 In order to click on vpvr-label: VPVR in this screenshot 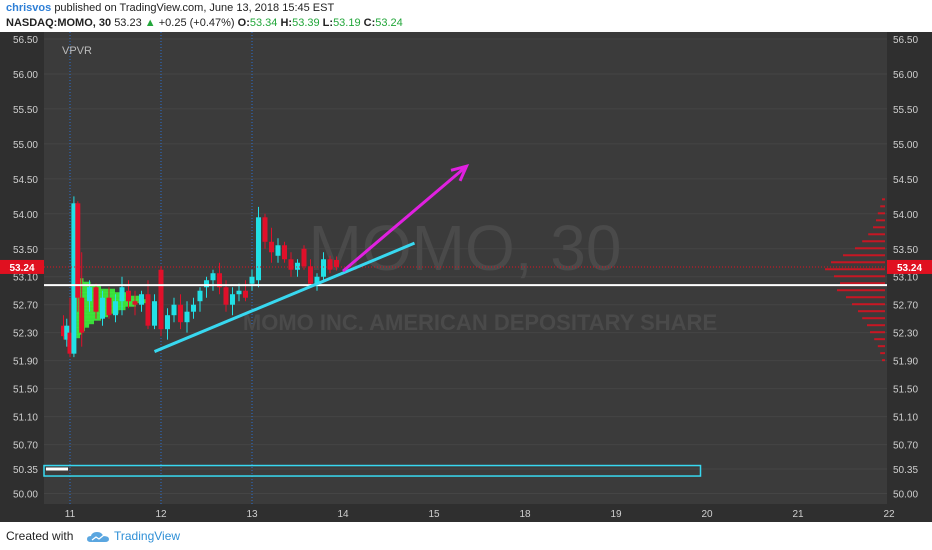, I will do `click(77, 51)`.